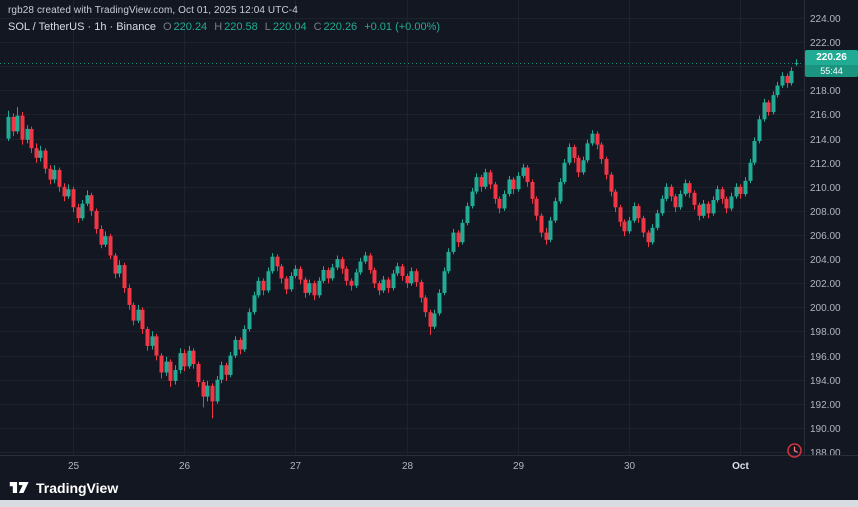 This screenshot has width=858, height=507. I want to click on time-tick-label: 28, so click(408, 466).